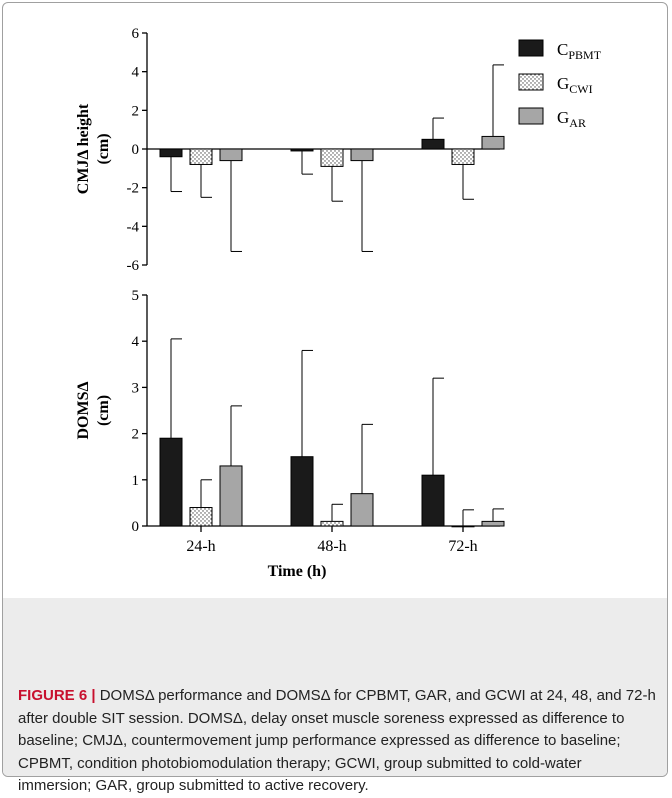 This screenshot has height=798, width=672. Describe the element at coordinates (133, 266) in the screenshot. I see `y-tick-label: -6` at that location.